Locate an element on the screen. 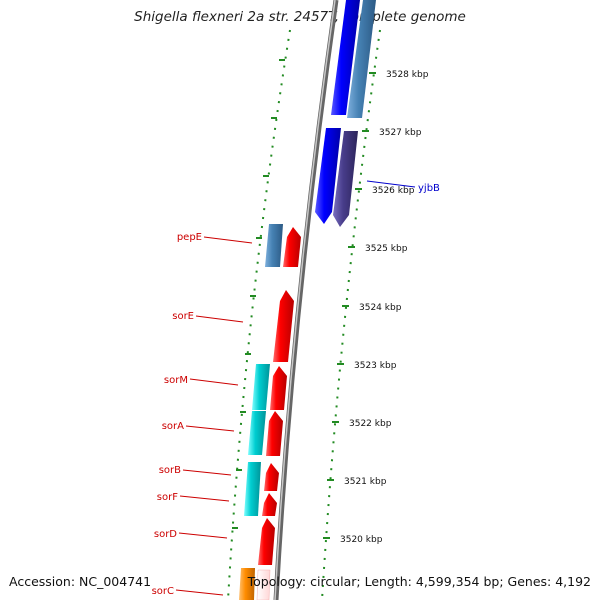 This screenshot has width=600, height=600. genome-backbone is located at coordinates (306, 300).